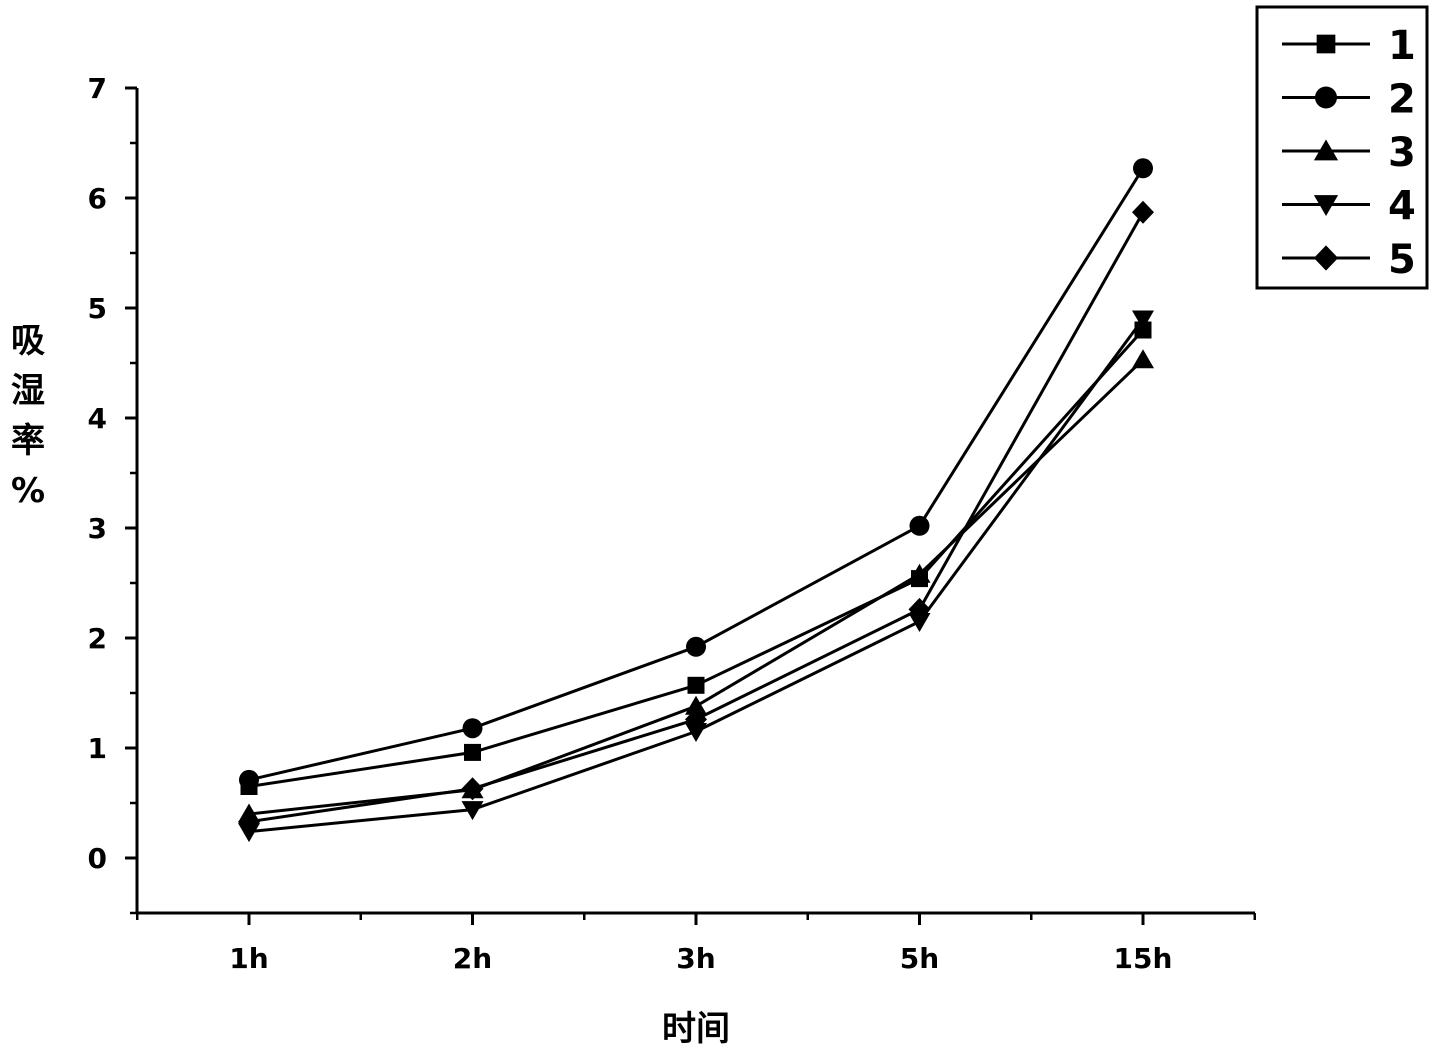 This screenshot has width=1432, height=1050. What do you see at coordinates (1402, 100) in the screenshot?
I see `legend-label: 2` at bounding box center [1402, 100].